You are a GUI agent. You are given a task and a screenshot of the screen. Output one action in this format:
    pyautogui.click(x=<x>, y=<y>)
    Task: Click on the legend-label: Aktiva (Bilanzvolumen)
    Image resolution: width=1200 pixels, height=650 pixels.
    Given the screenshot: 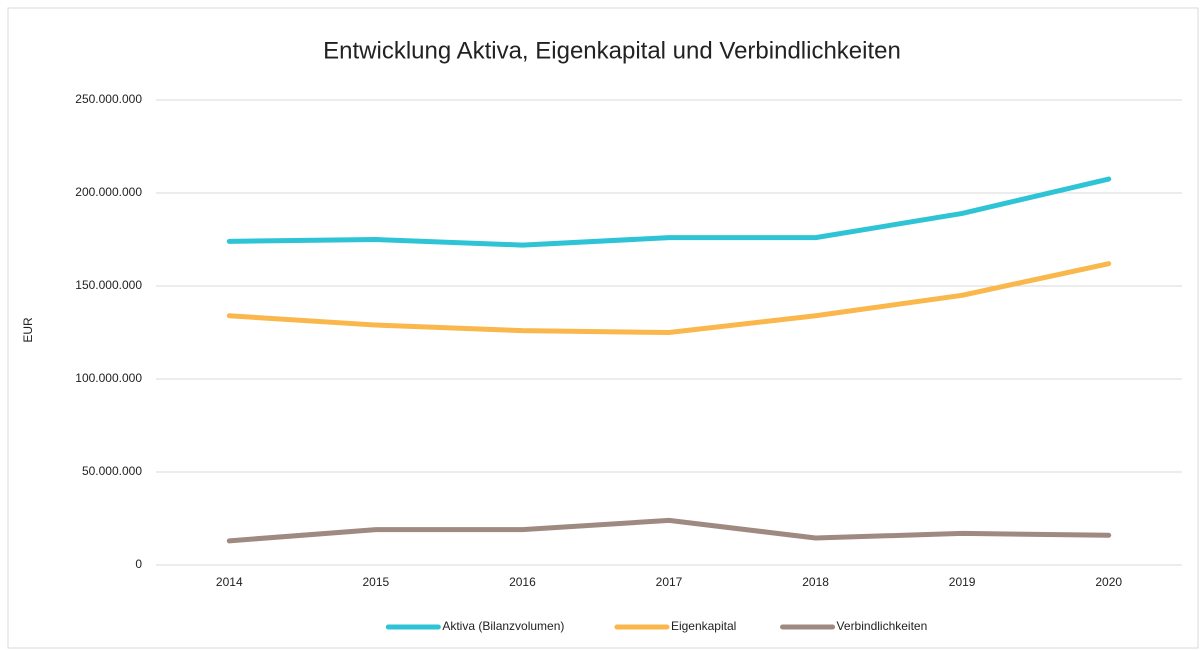 What is the action you would take?
    pyautogui.click(x=503, y=626)
    